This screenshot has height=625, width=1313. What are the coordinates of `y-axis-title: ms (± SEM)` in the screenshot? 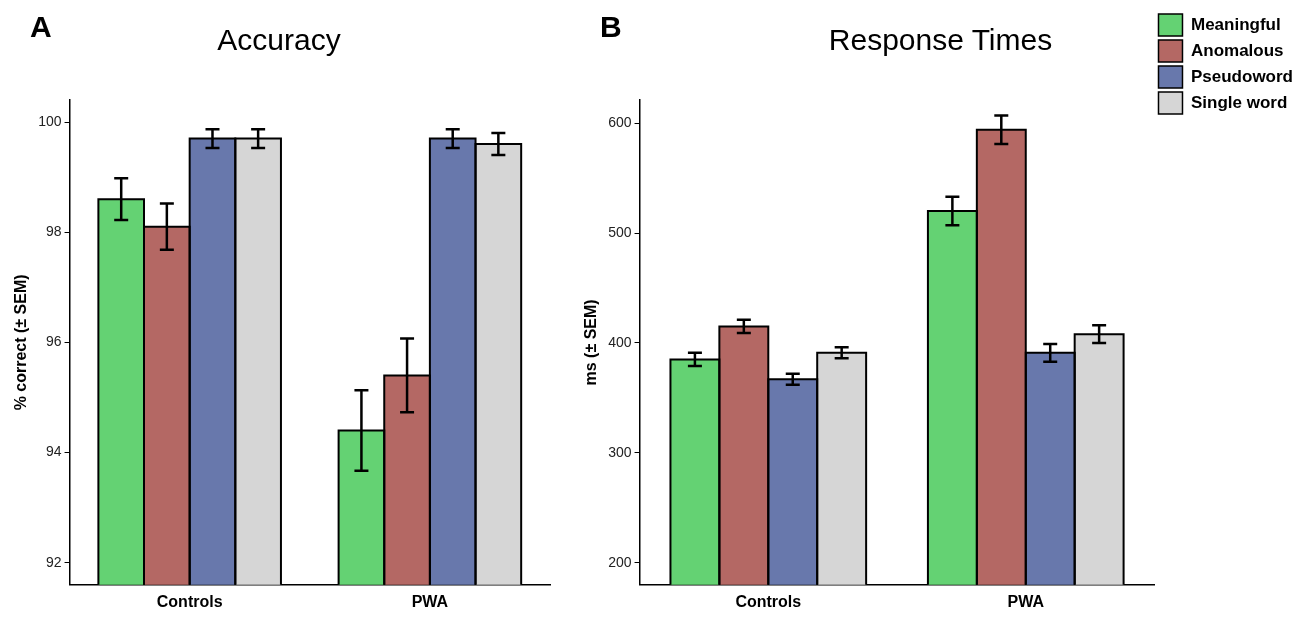 It's located at (591, 342).